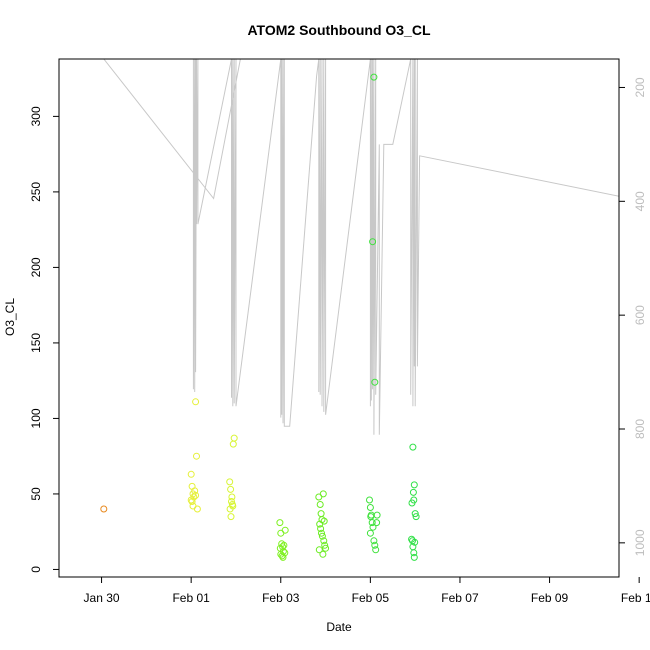 The height and width of the screenshot is (650, 650). Describe the element at coordinates (36, 267) in the screenshot. I see `y-tick-label: 200` at that location.